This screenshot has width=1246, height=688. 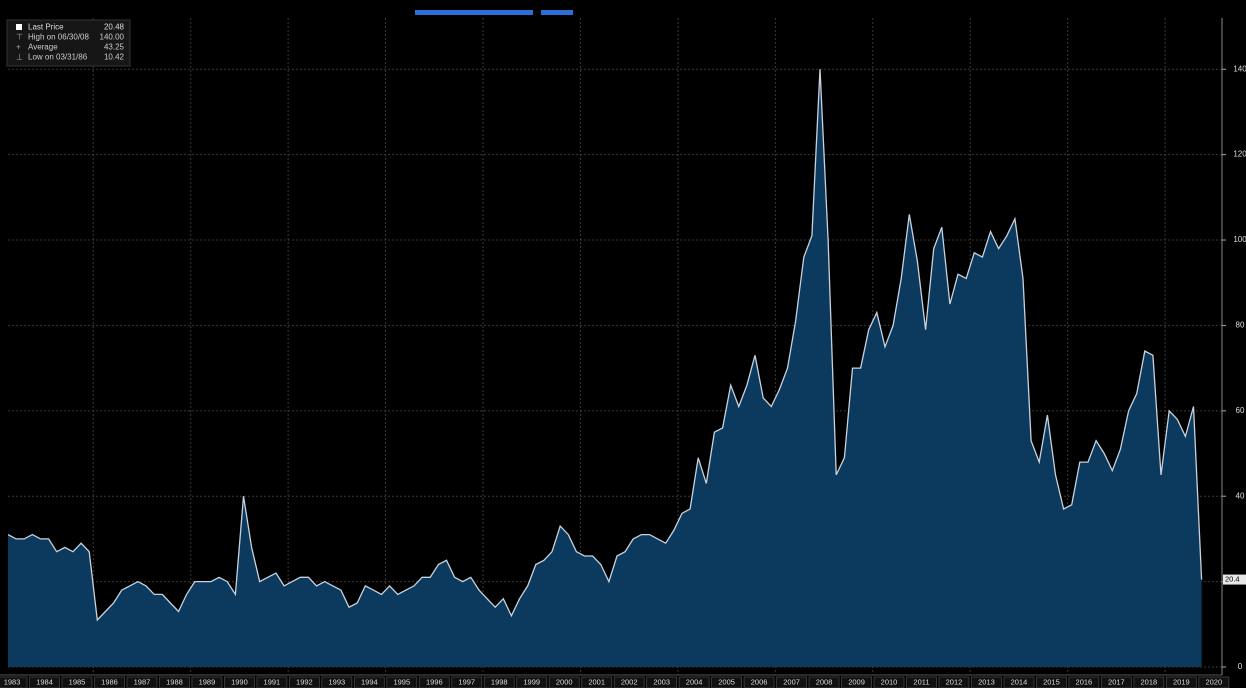 What do you see at coordinates (19, 57) in the screenshot?
I see `legend-symbol: ⊥` at bounding box center [19, 57].